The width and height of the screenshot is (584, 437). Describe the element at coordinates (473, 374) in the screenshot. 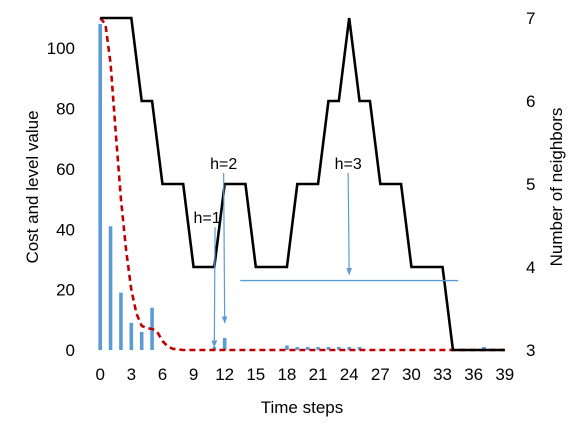

I see `x-tick-label: 36` at that location.